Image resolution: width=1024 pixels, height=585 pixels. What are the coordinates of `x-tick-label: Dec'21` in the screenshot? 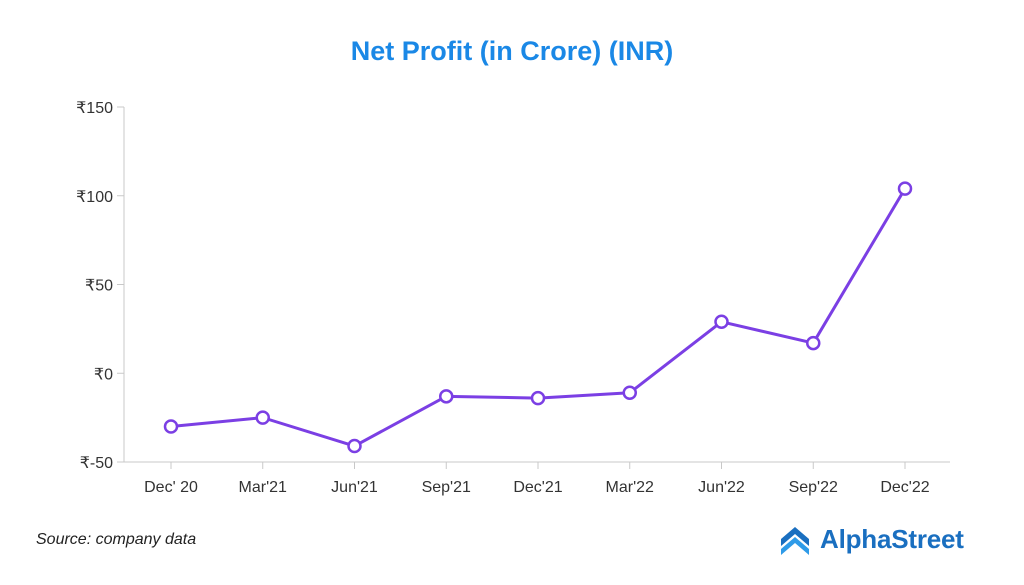 It's located at (537, 487).